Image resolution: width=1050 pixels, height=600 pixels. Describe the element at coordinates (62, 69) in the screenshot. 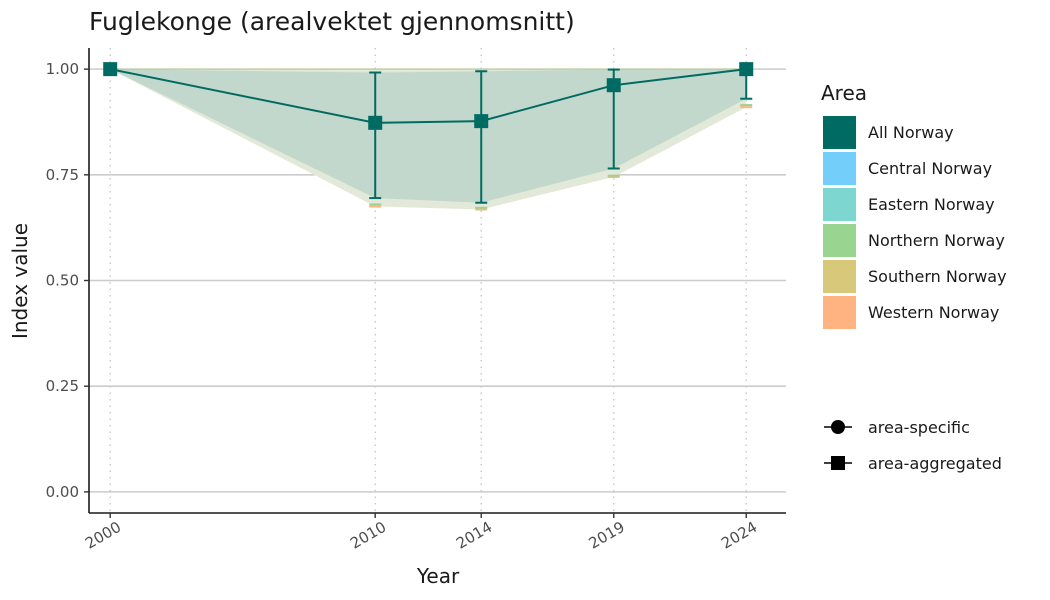

I see `y-tick-label-4: 1.00` at that location.